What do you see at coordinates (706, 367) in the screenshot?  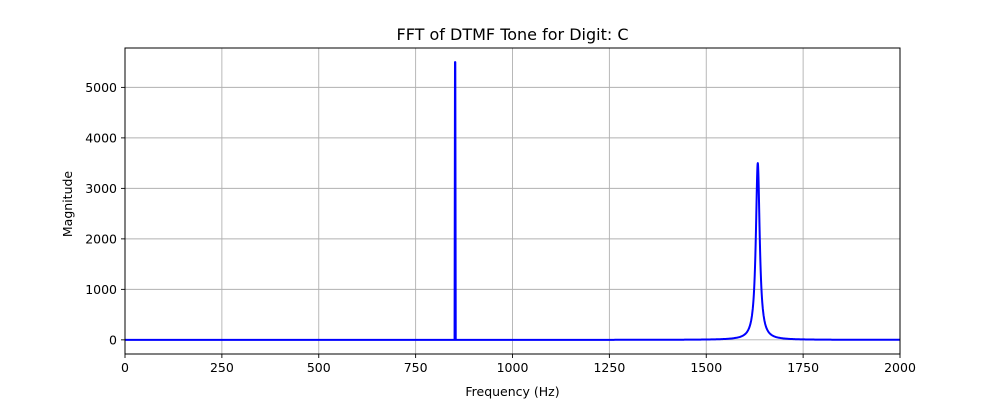 I see `x-tick-label: 1500` at bounding box center [706, 367].